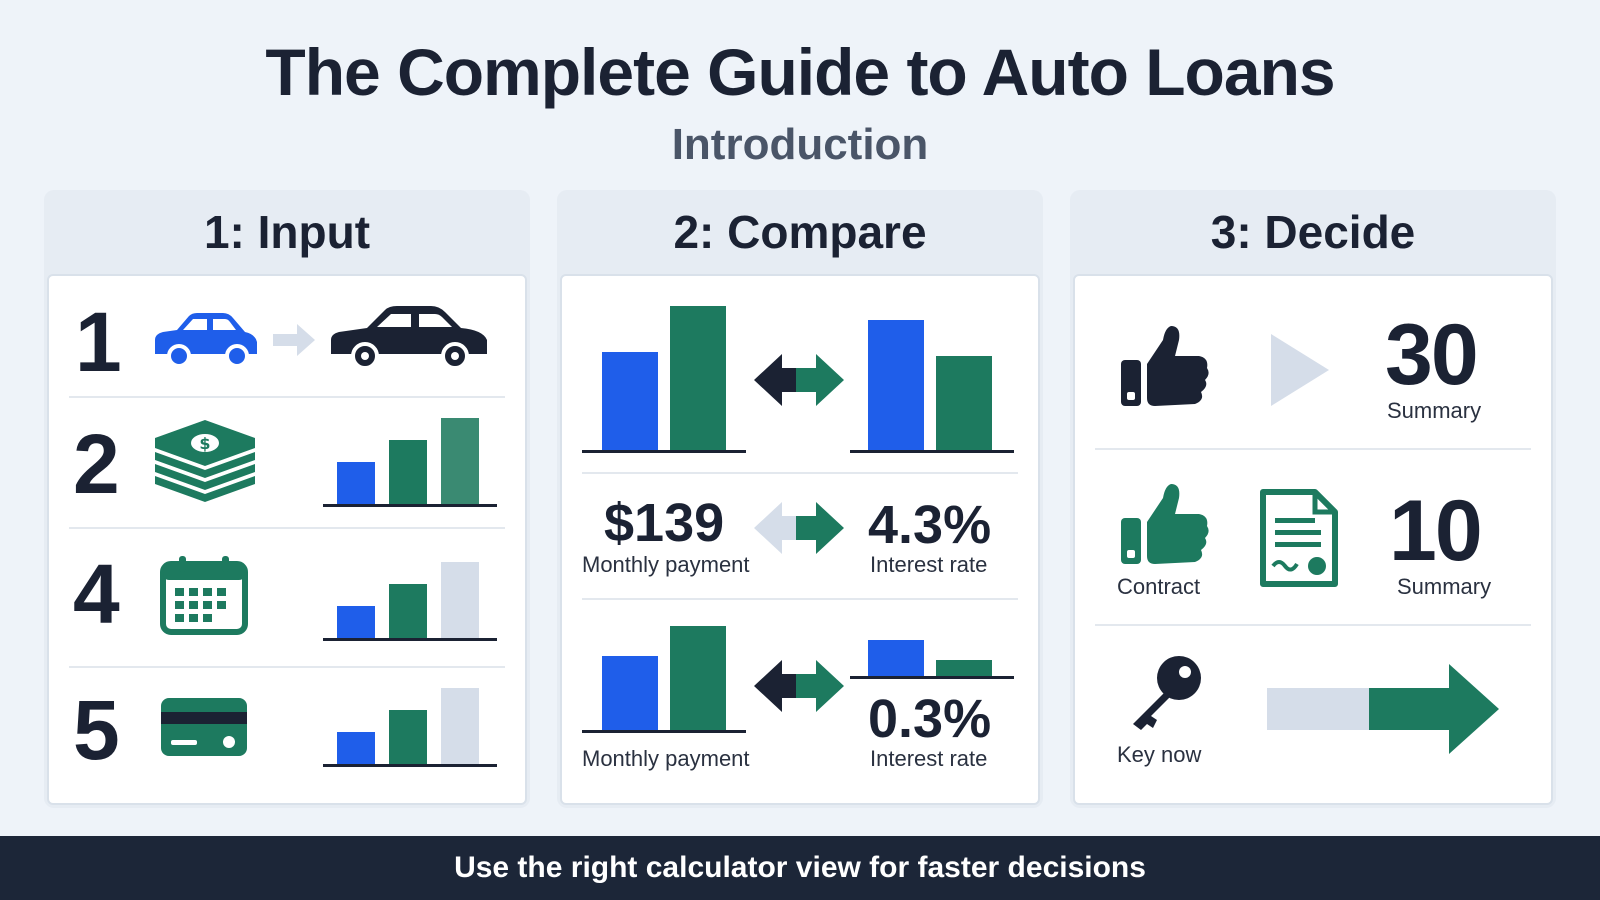  Describe the element at coordinates (204, 727) in the screenshot. I see `credit-card-icon` at that location.